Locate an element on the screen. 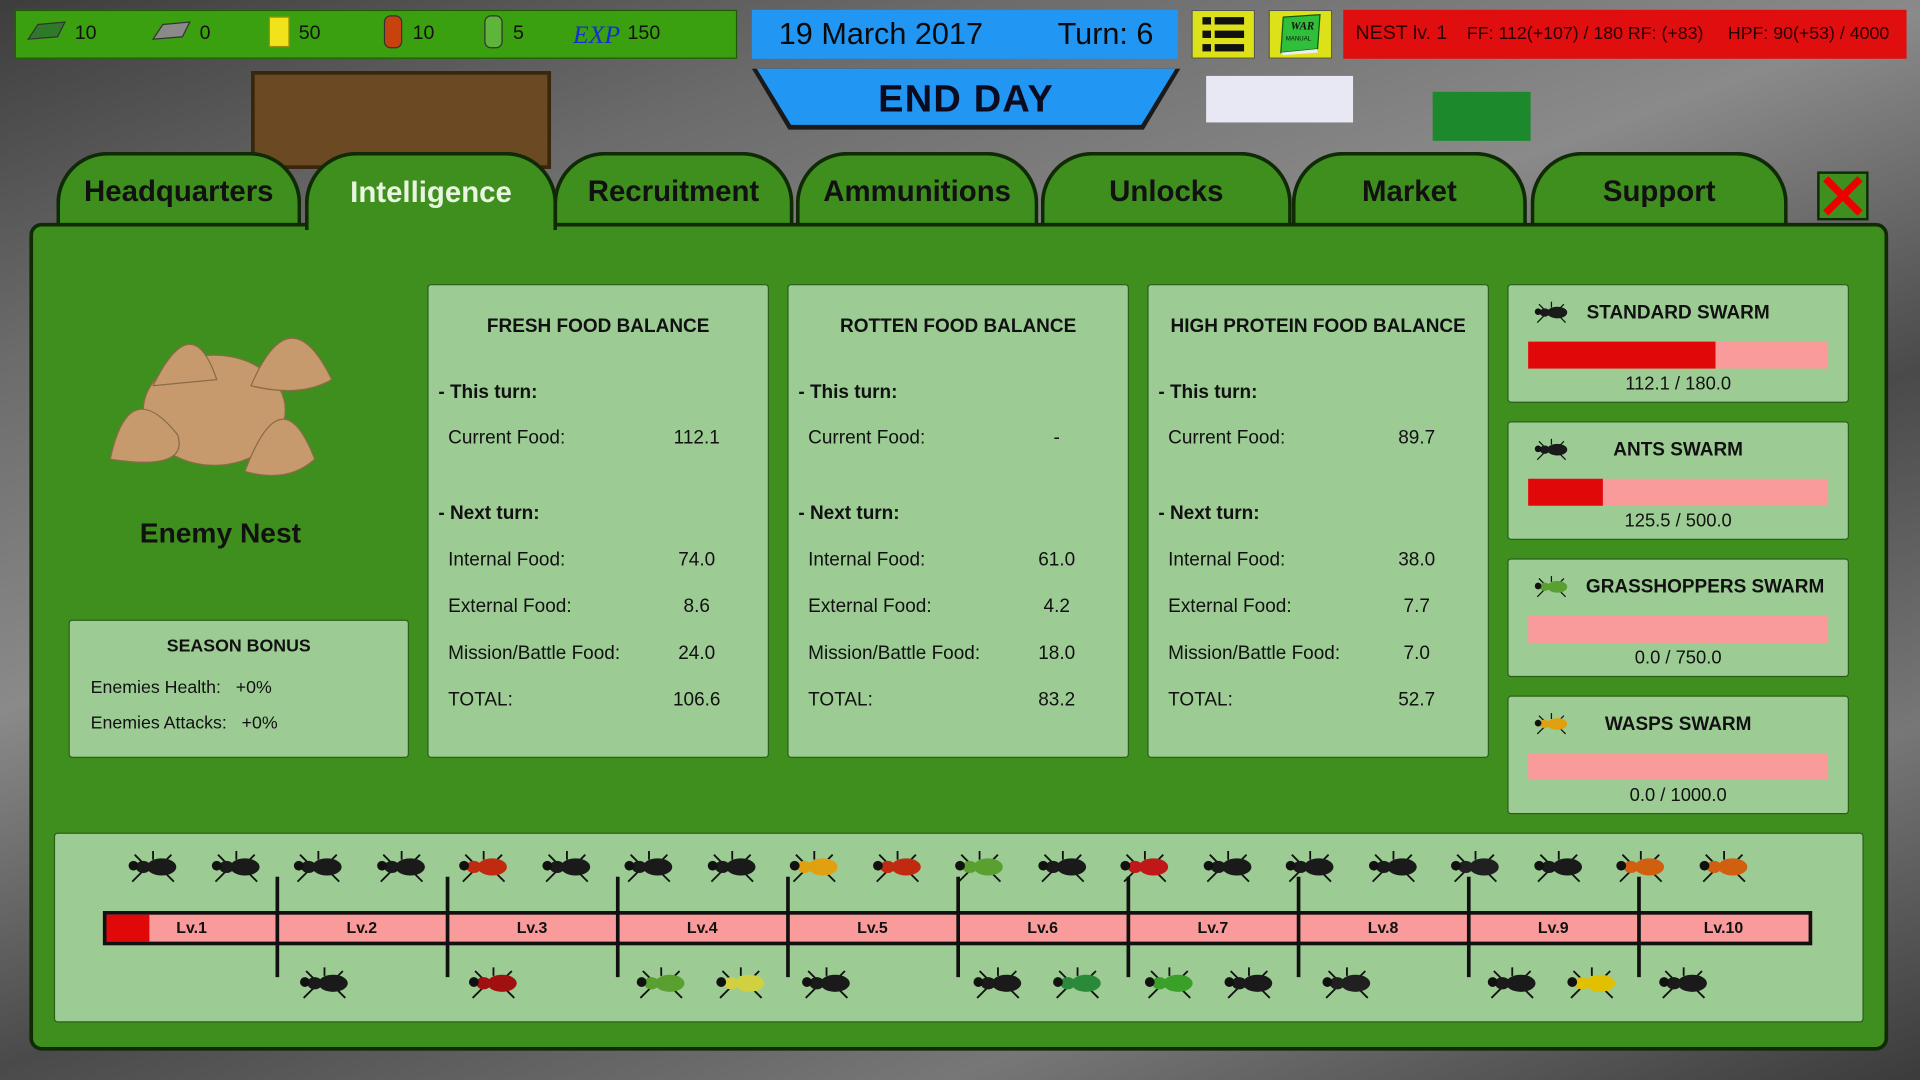  cricket-icon is located at coordinates (1392, 869).